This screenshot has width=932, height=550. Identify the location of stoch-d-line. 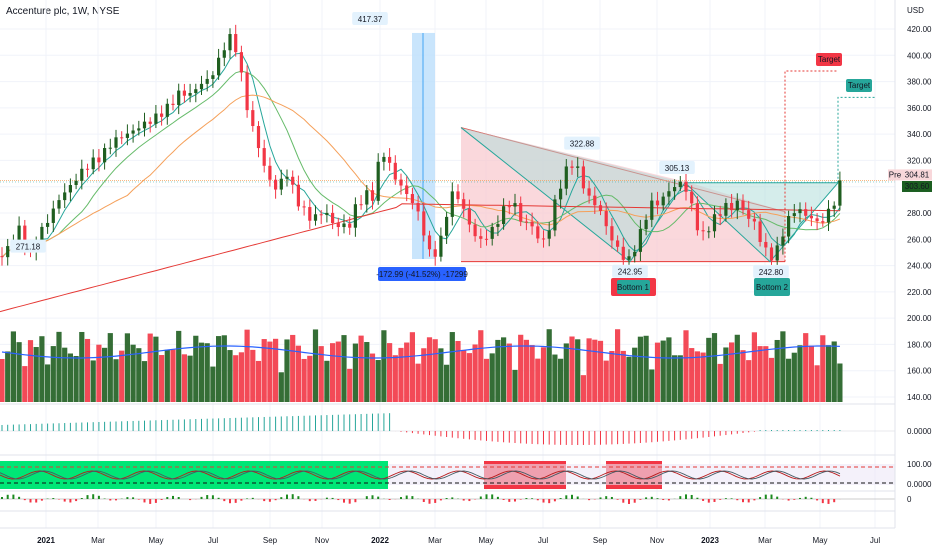
(420, 475).